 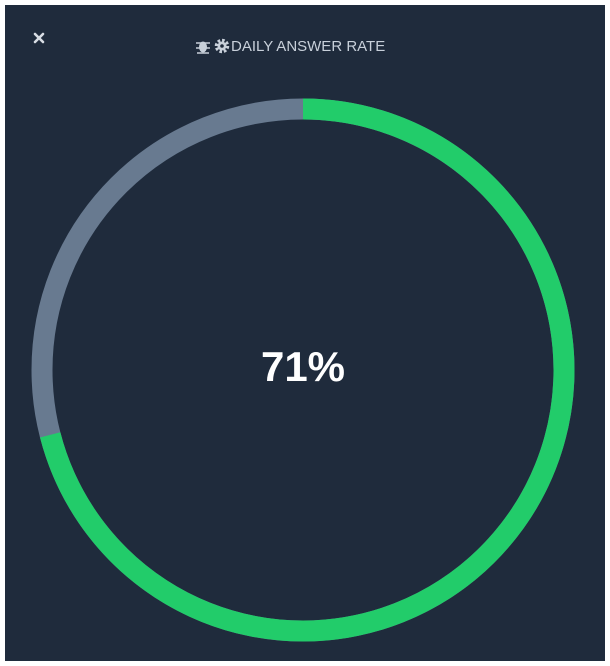 I want to click on gear-teeth, so click(x=222, y=46).